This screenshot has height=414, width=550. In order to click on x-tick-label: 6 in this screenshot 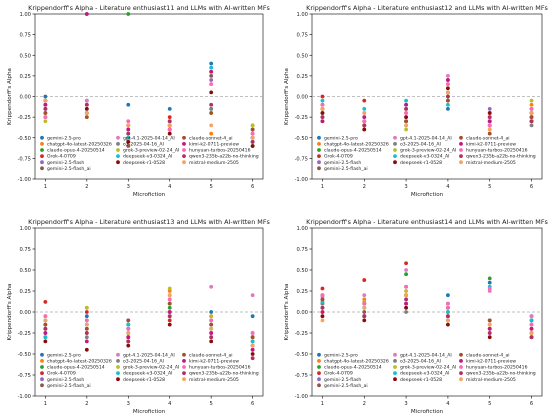, I will do `click(252, 187)`.